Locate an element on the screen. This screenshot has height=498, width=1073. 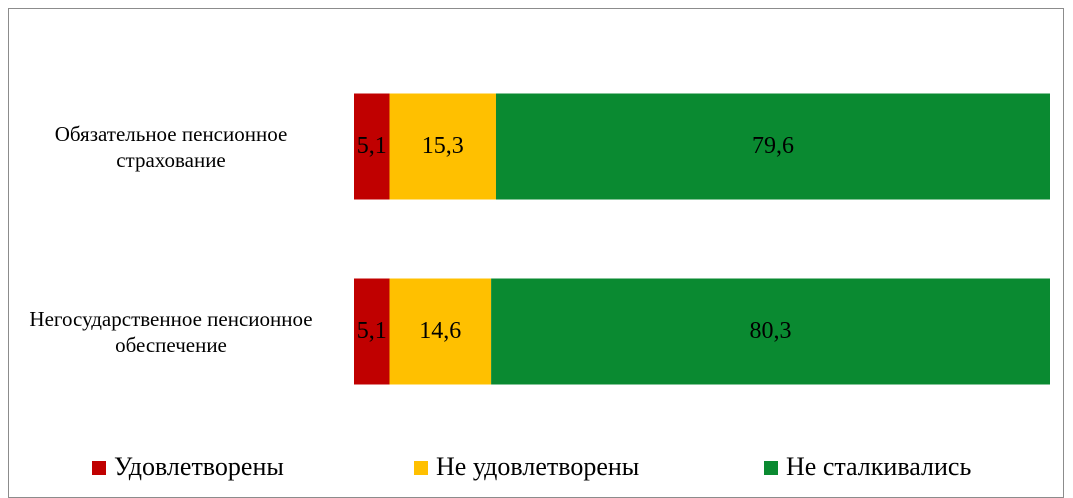
data-label: 15,3 is located at coordinates (443, 146).